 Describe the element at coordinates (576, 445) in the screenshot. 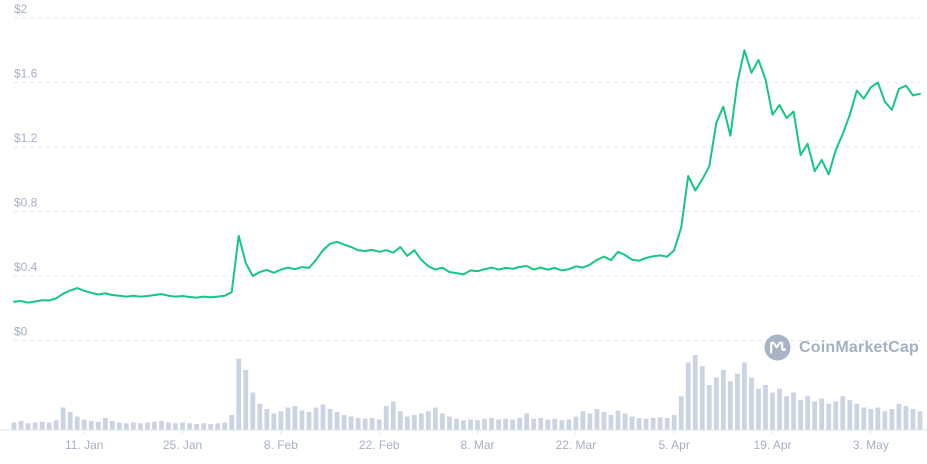

I see `x-axis-label: 22. Mar` at that location.